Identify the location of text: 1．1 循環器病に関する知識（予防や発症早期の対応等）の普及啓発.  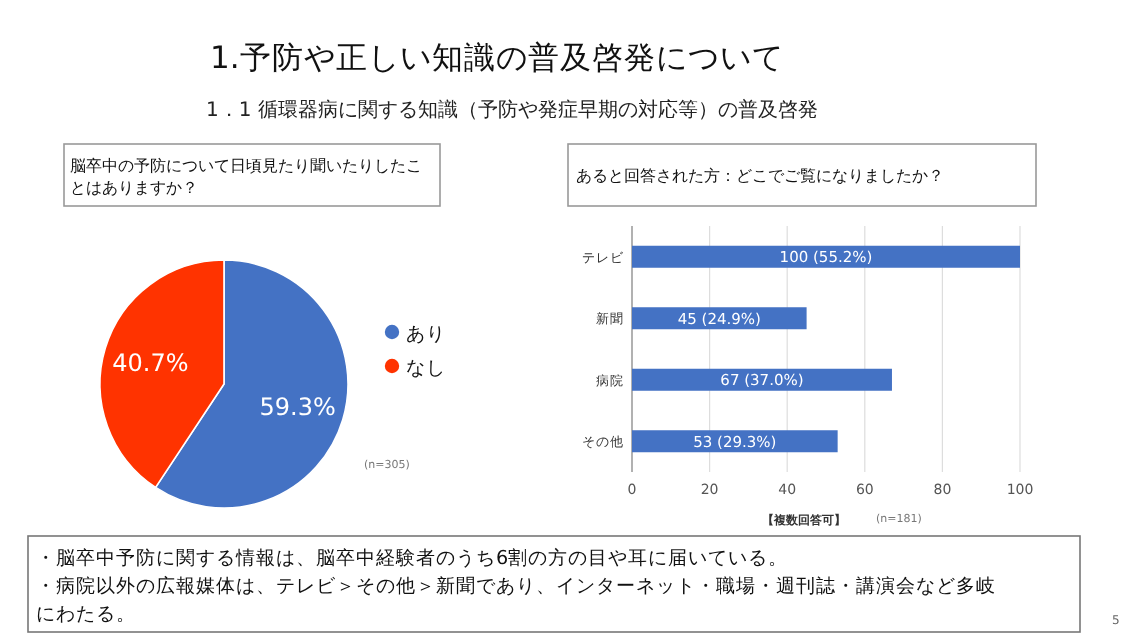
(512, 110).